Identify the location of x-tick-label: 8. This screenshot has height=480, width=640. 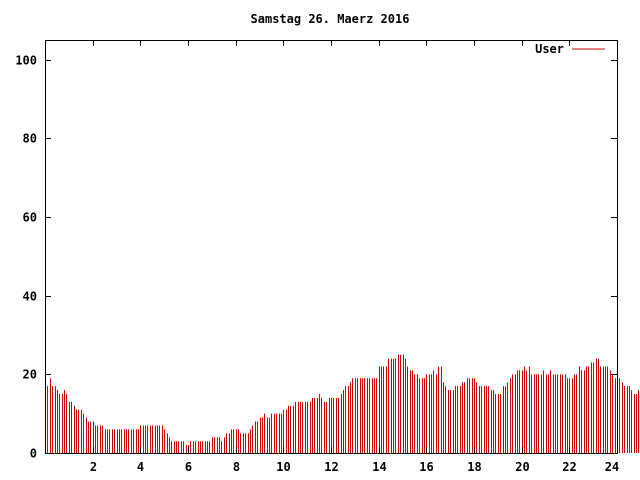
(236, 467).